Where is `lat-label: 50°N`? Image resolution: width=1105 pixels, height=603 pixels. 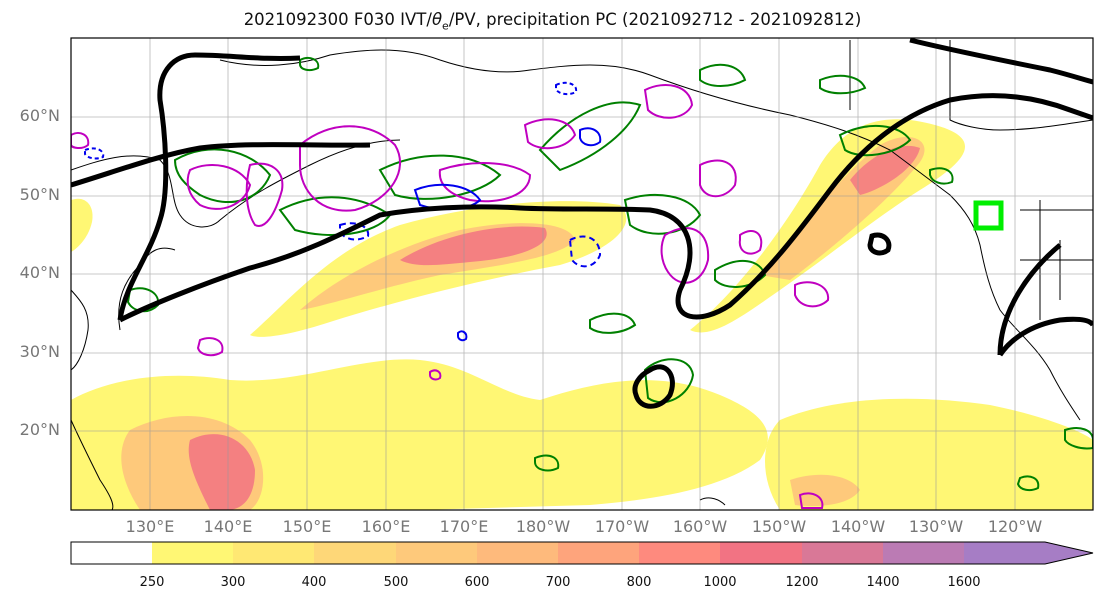 lat-label: 50°N is located at coordinates (39, 194).